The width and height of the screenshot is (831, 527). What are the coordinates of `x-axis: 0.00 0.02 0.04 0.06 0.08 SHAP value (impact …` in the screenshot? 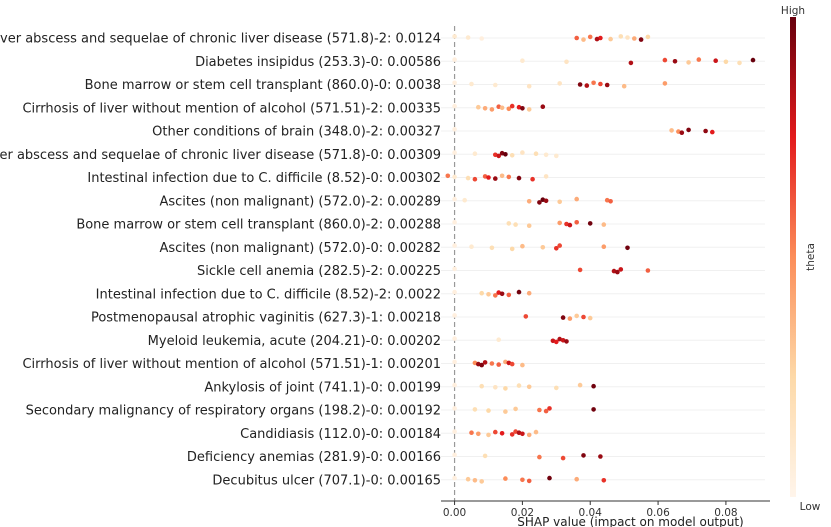 It's located at (605, 513).